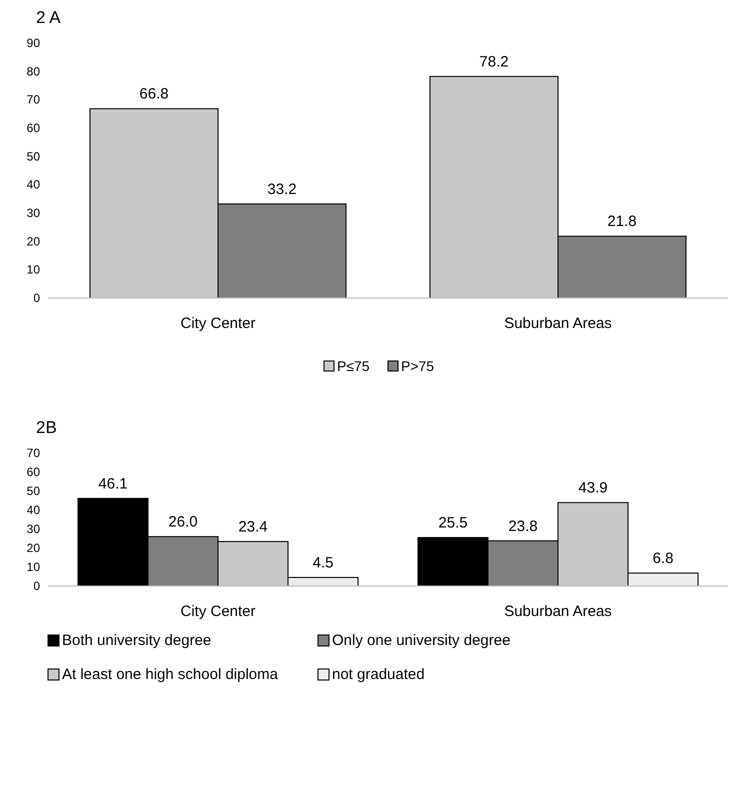 The image size is (733, 791). I want to click on data-label: 23.4, so click(253, 527).